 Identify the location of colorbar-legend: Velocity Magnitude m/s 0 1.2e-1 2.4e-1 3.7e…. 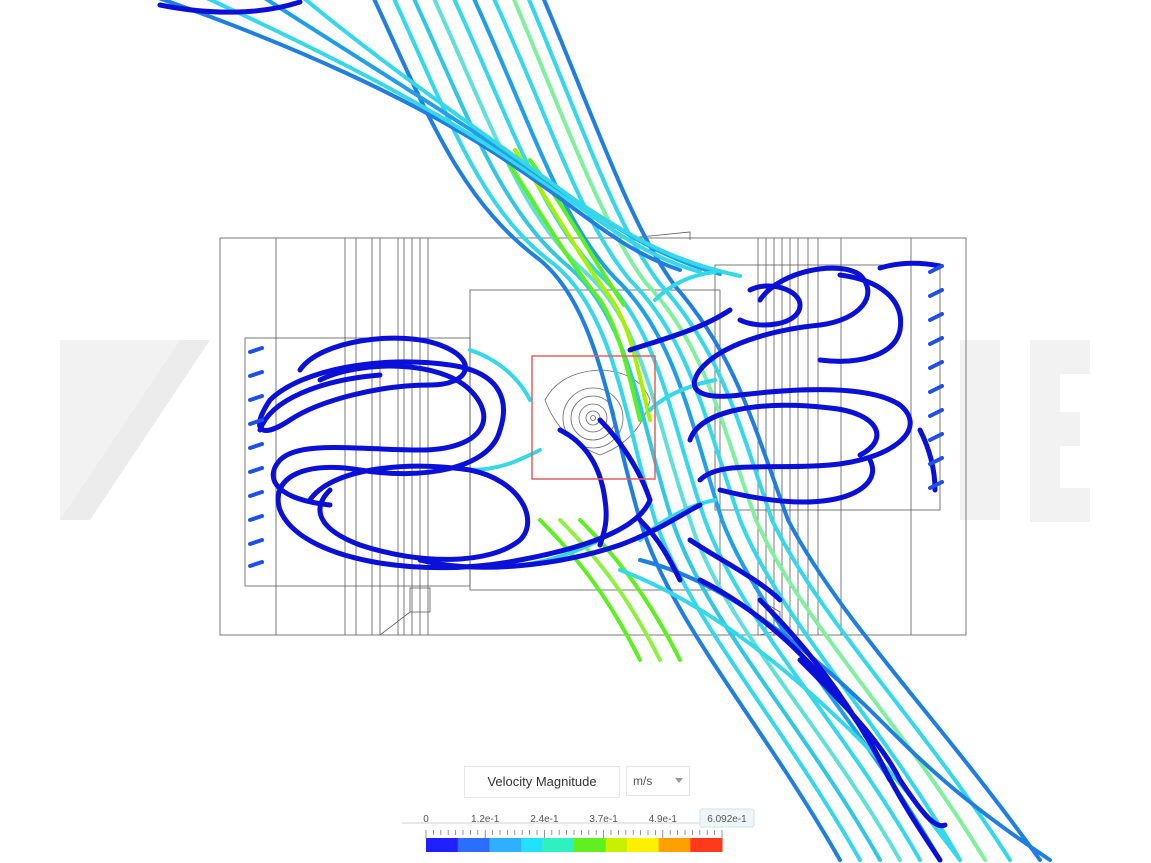
(583, 812).